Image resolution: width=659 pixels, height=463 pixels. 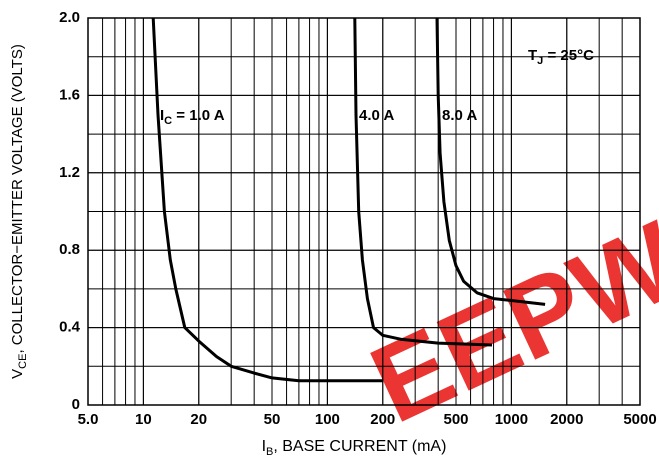 I want to click on x-tick-label: 200, so click(x=382, y=419).